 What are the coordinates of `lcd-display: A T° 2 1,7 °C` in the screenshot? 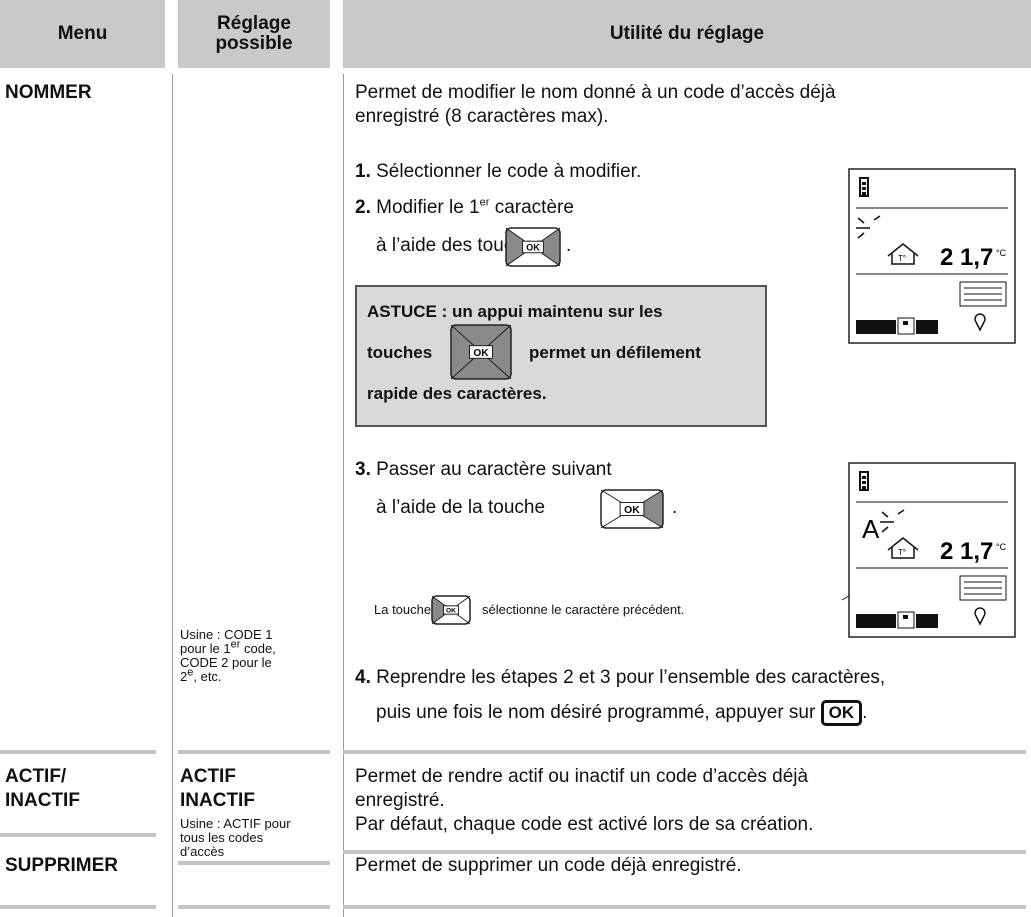 It's located at (932, 550).